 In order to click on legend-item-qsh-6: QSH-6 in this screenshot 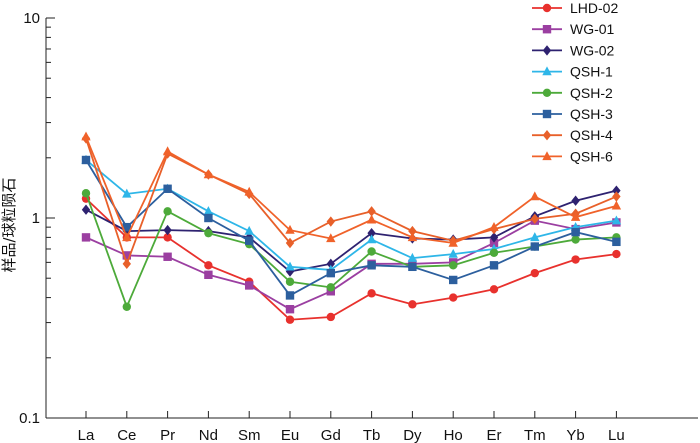, I will do `click(572, 156)`.